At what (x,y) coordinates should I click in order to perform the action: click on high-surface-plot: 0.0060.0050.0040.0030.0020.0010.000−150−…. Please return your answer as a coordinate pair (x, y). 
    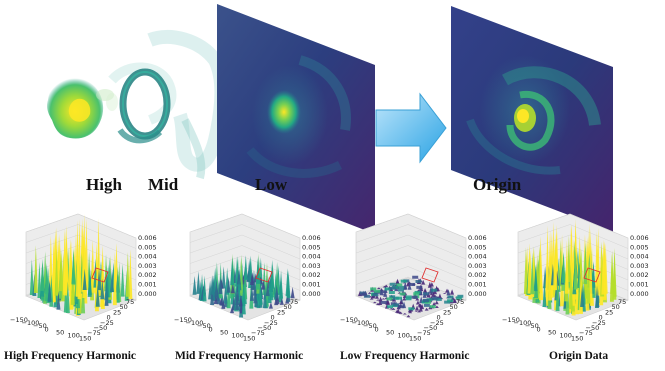
    Looking at the image, I should click on (83, 278).